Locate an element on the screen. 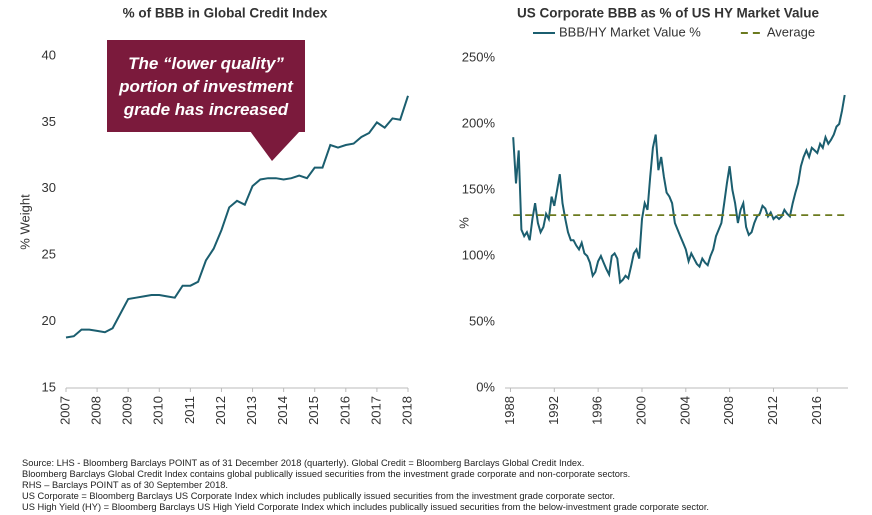  callout-pointer is located at coordinates (275, 146).